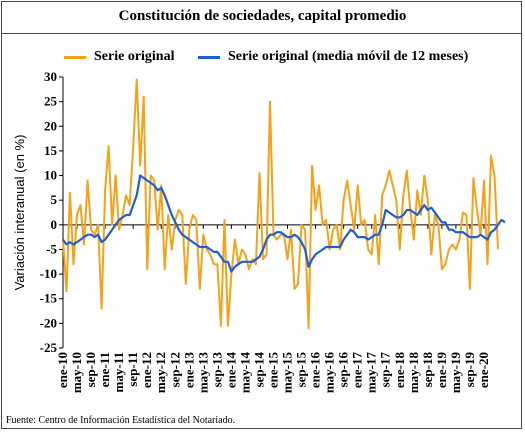 The height and width of the screenshot is (432, 525). I want to click on y-tick-label: -15, so click(49, 298).